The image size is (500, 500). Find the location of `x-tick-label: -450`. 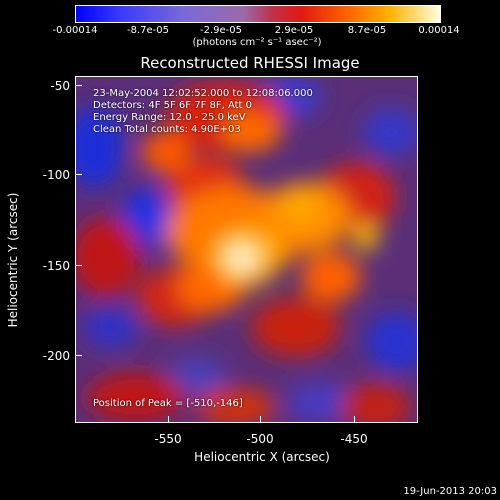

x-tick-label: -450 is located at coordinates (354, 439).